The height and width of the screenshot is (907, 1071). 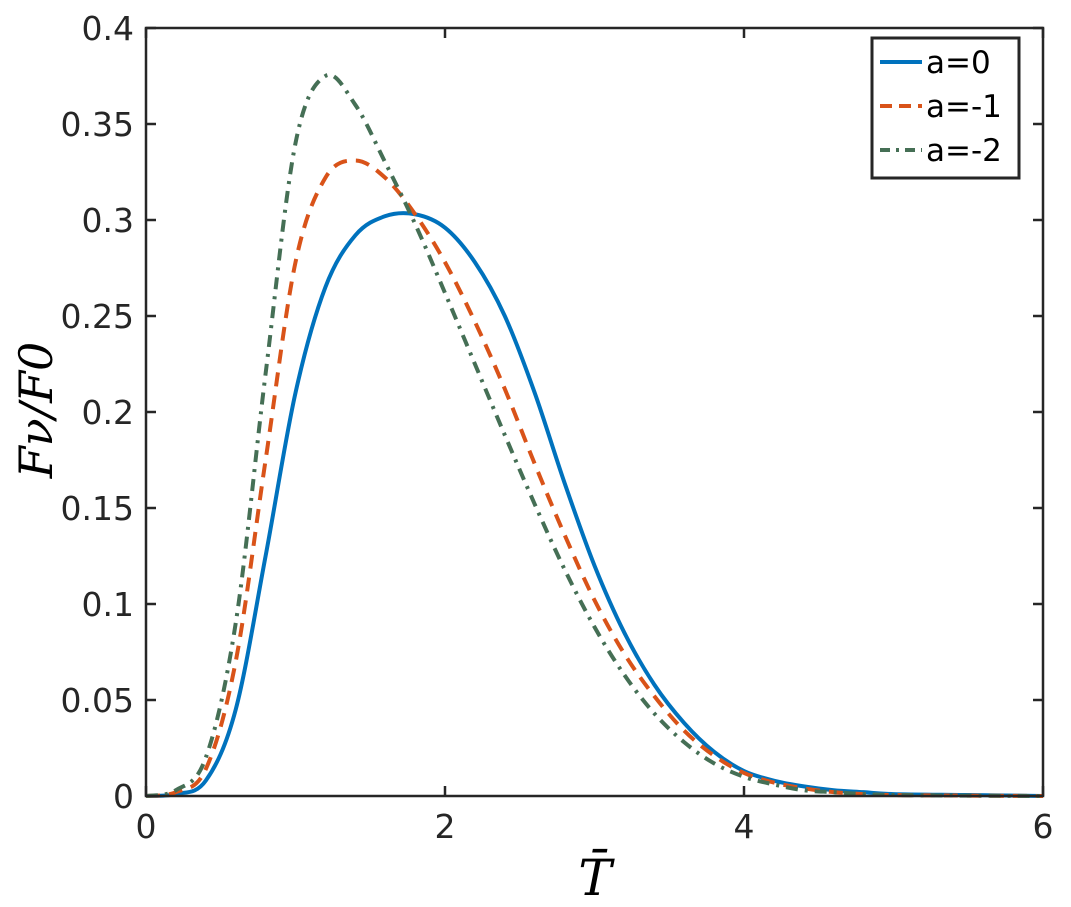 I want to click on x-tick-label: 4, so click(x=744, y=826).